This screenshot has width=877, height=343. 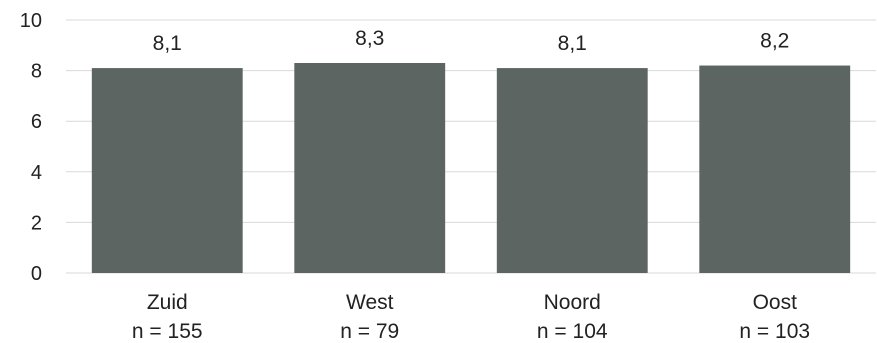 What do you see at coordinates (775, 302) in the screenshot?
I see `category-label-oost: Oost` at bounding box center [775, 302].